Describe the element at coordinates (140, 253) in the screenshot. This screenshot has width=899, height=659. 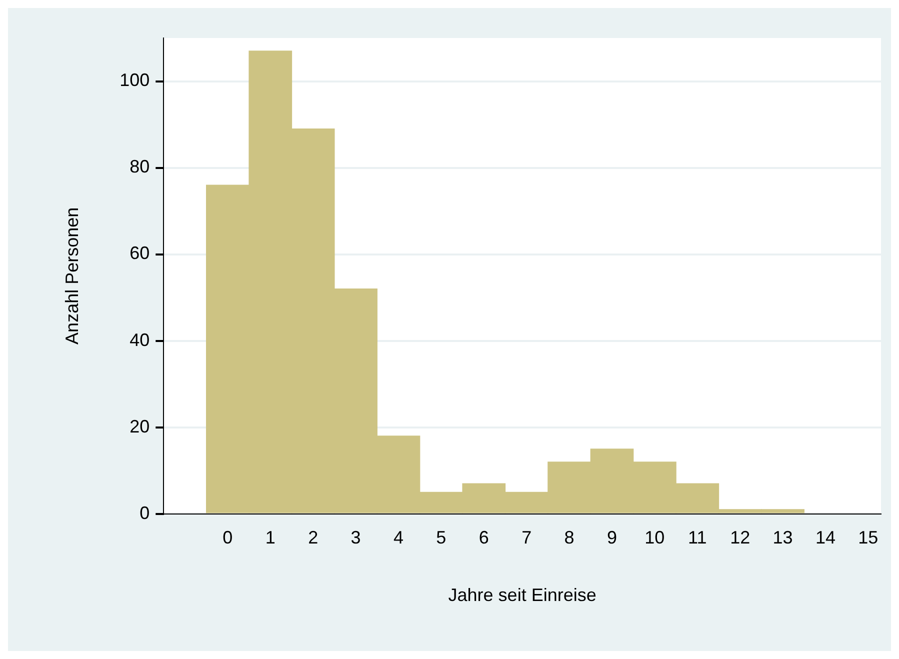
I see `y-tick-label: 60` at that location.